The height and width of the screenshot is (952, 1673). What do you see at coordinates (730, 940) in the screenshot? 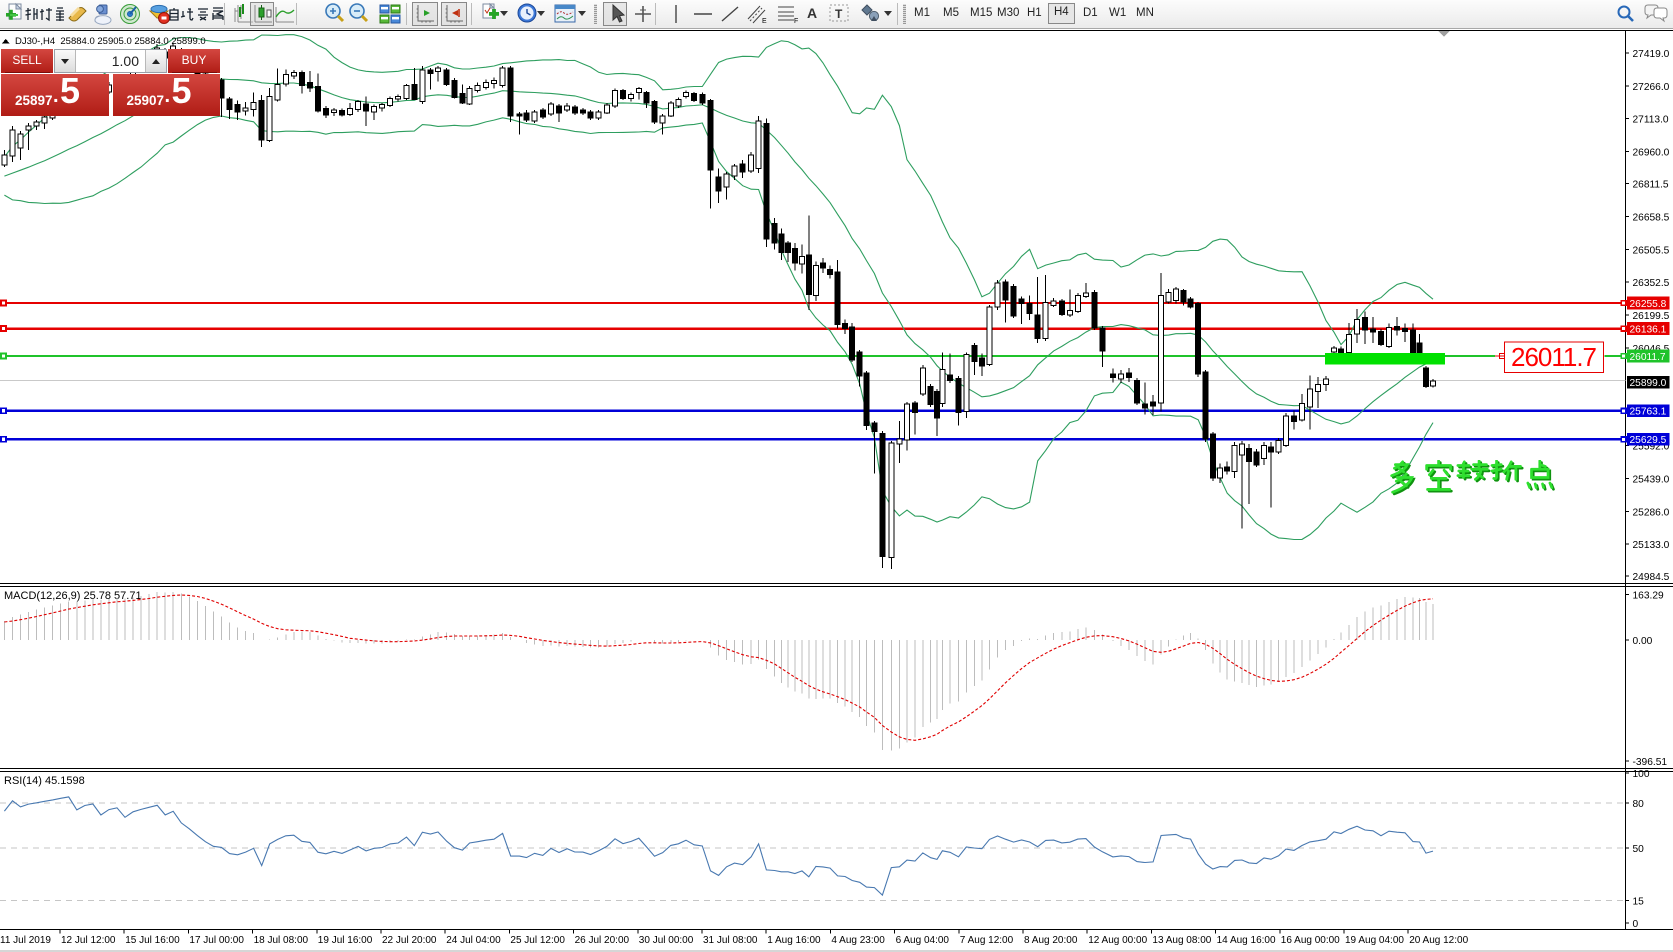
I see `svg-text: 31 Jul 08:00` at bounding box center [730, 940].